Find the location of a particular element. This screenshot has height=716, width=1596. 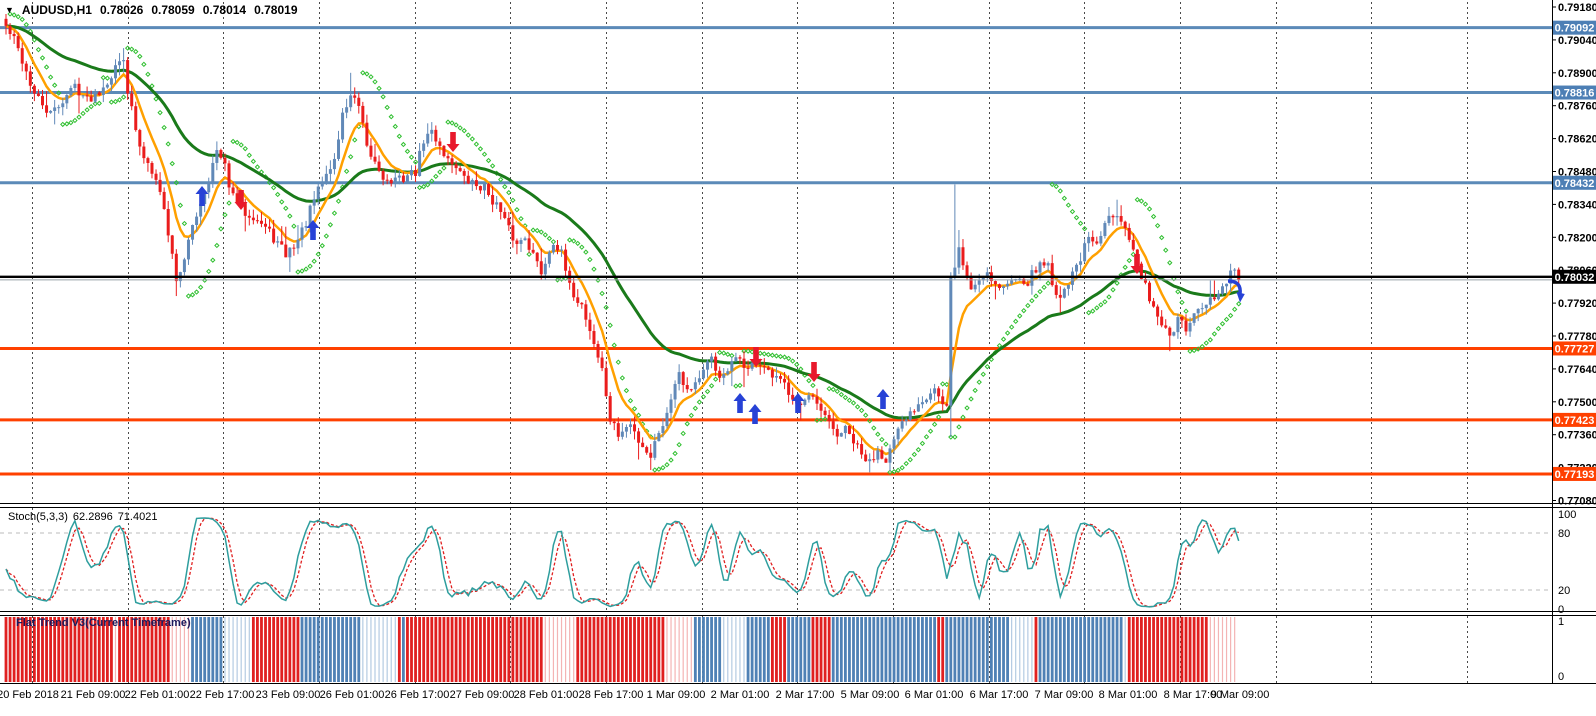

time-label: 23 Feb 09:00 is located at coordinates (288, 695).